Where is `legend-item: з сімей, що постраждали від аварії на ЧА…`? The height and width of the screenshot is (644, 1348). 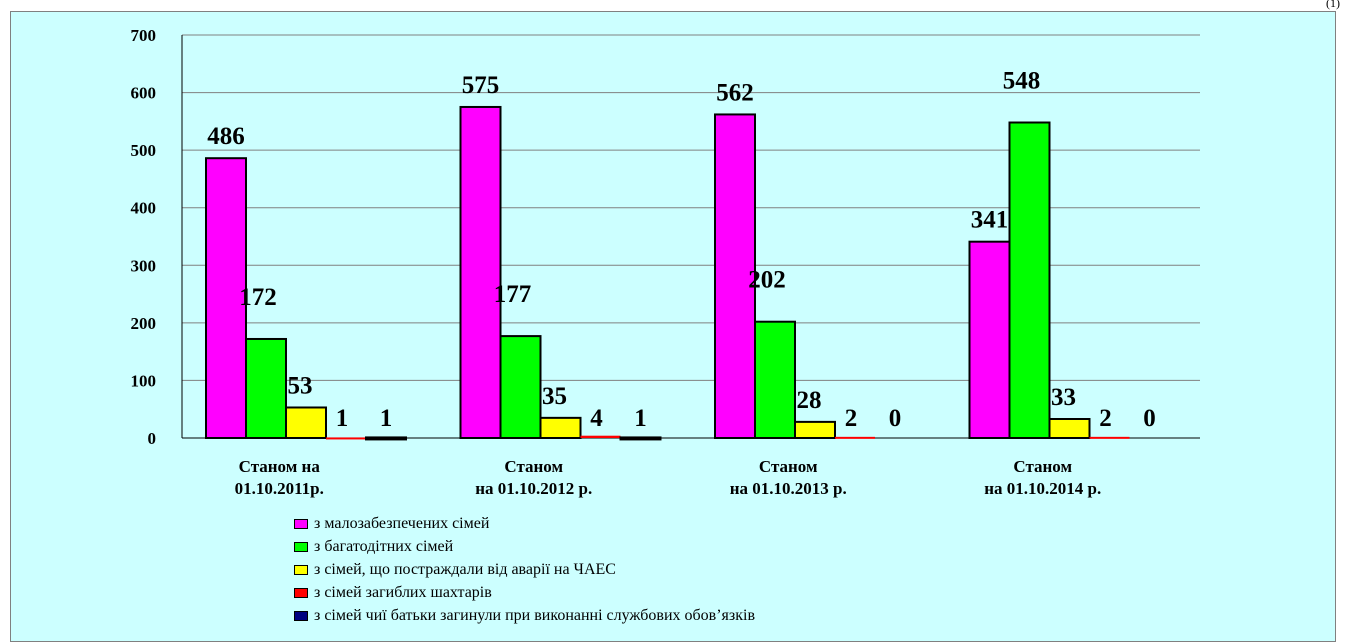
legend-item: з сімей, що постраждали від аварії на ЧА… is located at coordinates (524, 569).